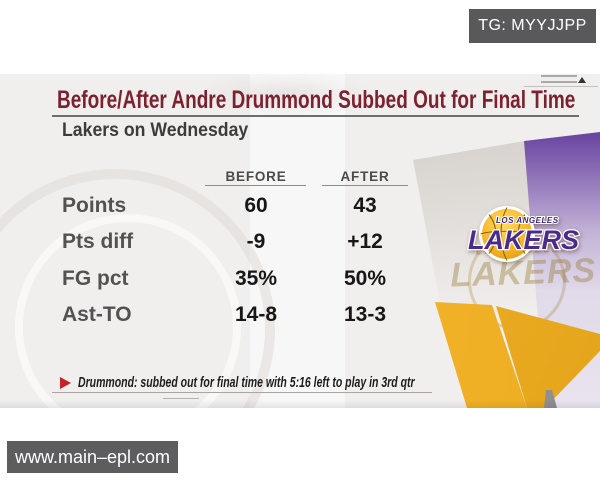 This screenshot has height=480, width=600. Describe the element at coordinates (215, 244) in the screenshot. I see `table-row: Pts diff -9 +12` at that location.